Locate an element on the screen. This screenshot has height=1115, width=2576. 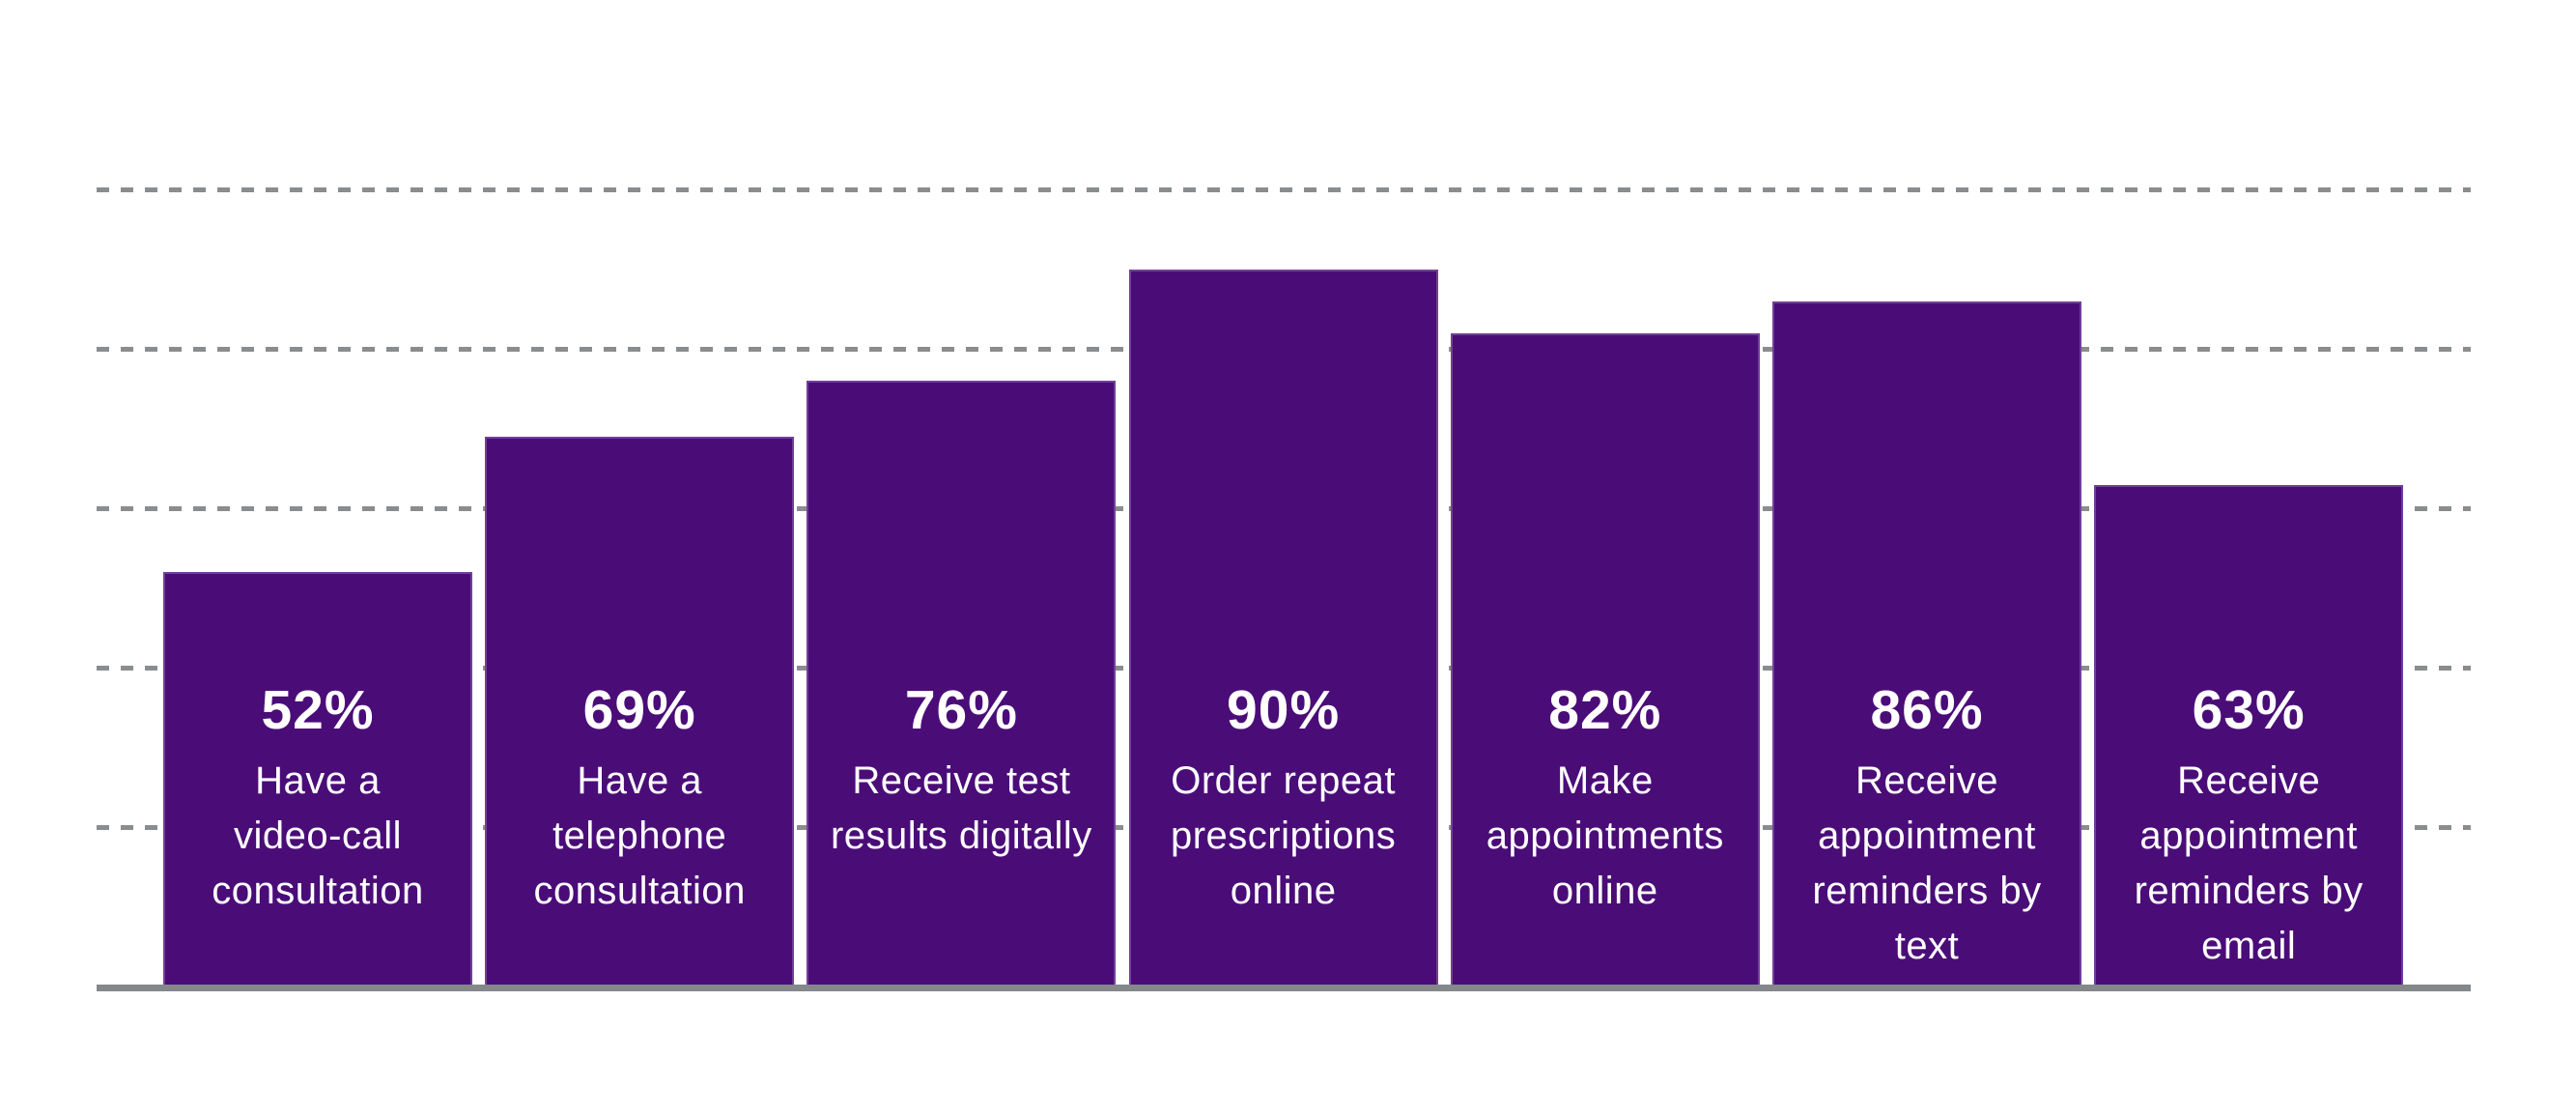
bar-label-line: Receive test is located at coordinates (961, 780).